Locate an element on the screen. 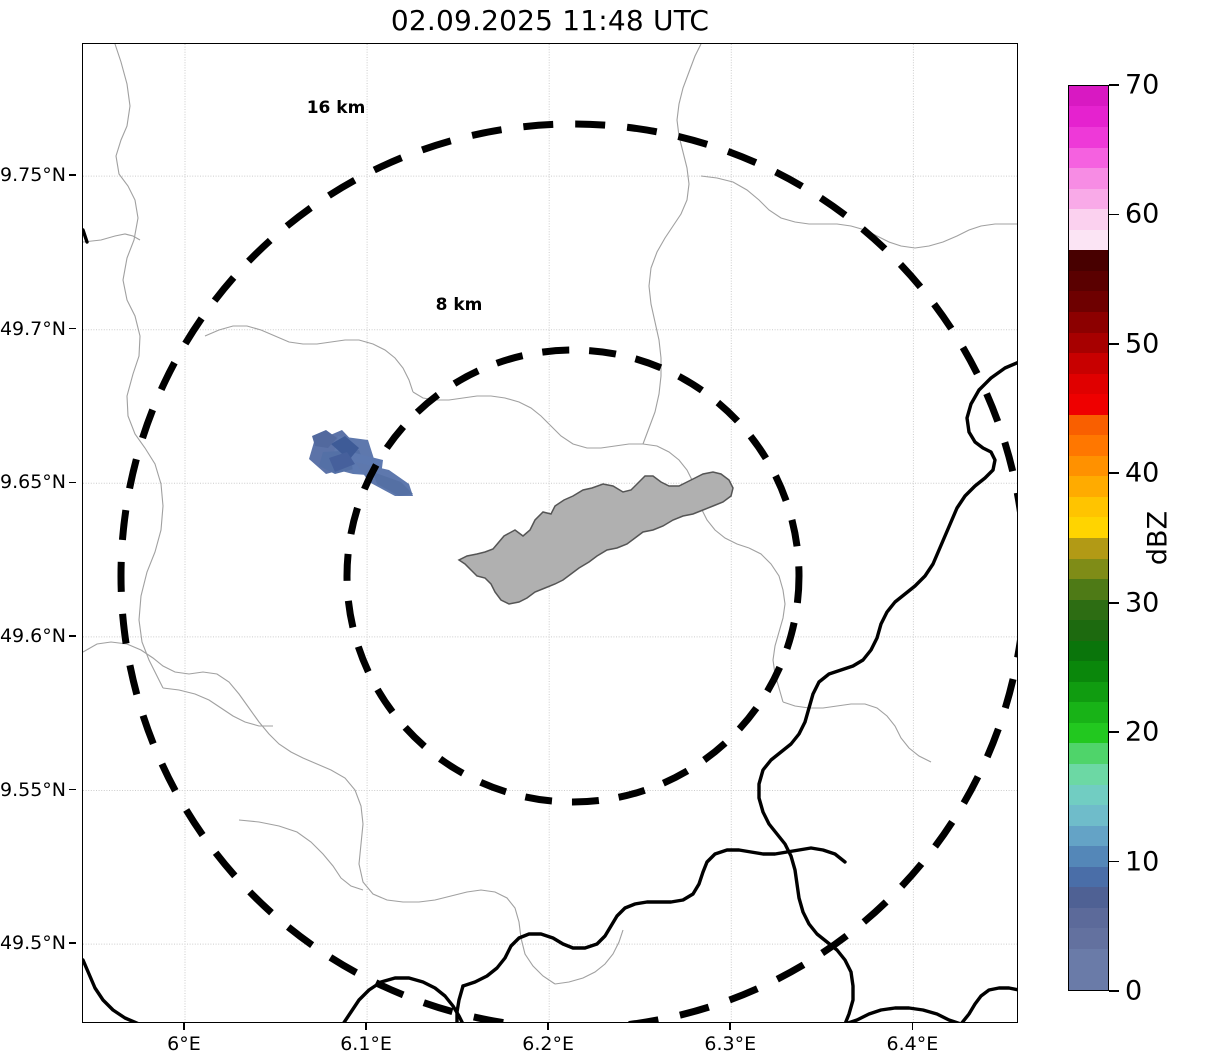  colorbar-tick-label-5: 20 is located at coordinates (1142, 732).